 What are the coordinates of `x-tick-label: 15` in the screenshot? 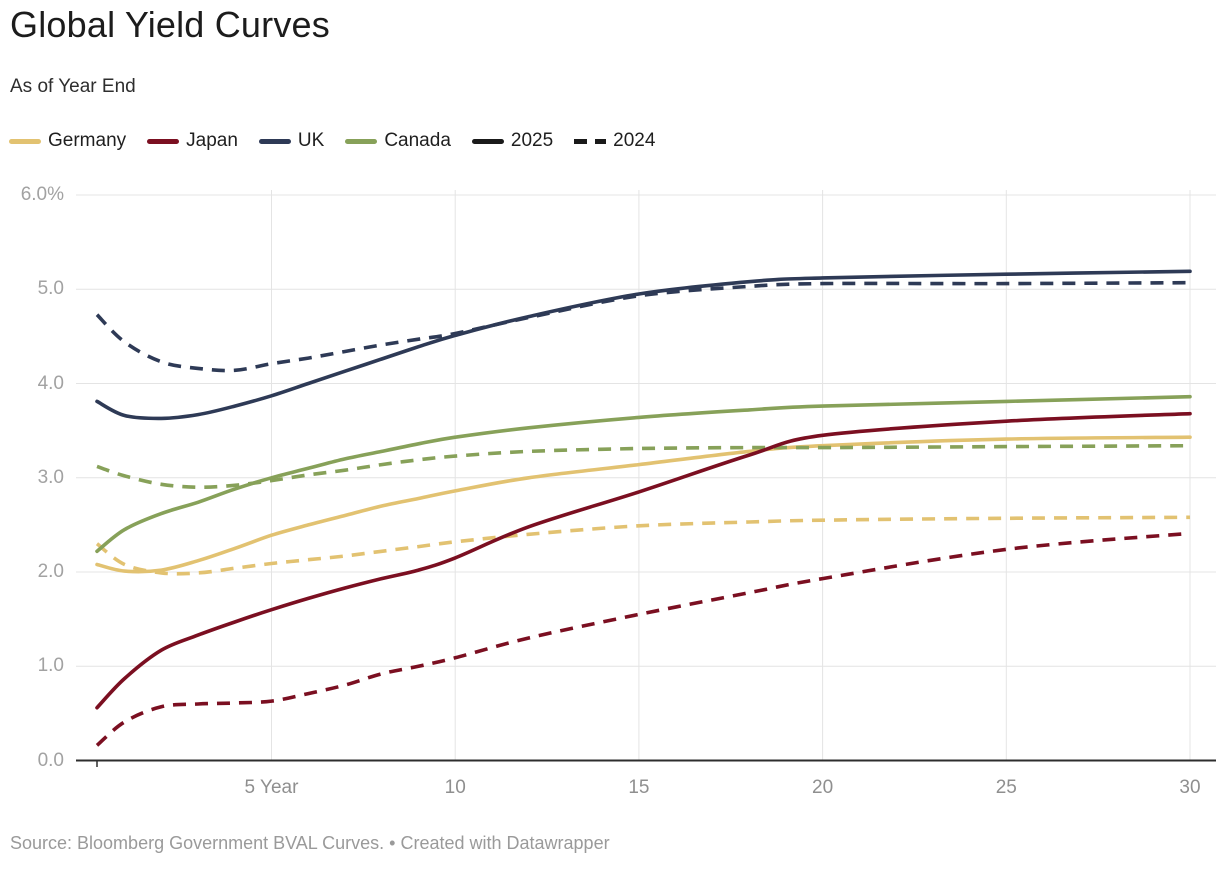 It's located at (639, 787).